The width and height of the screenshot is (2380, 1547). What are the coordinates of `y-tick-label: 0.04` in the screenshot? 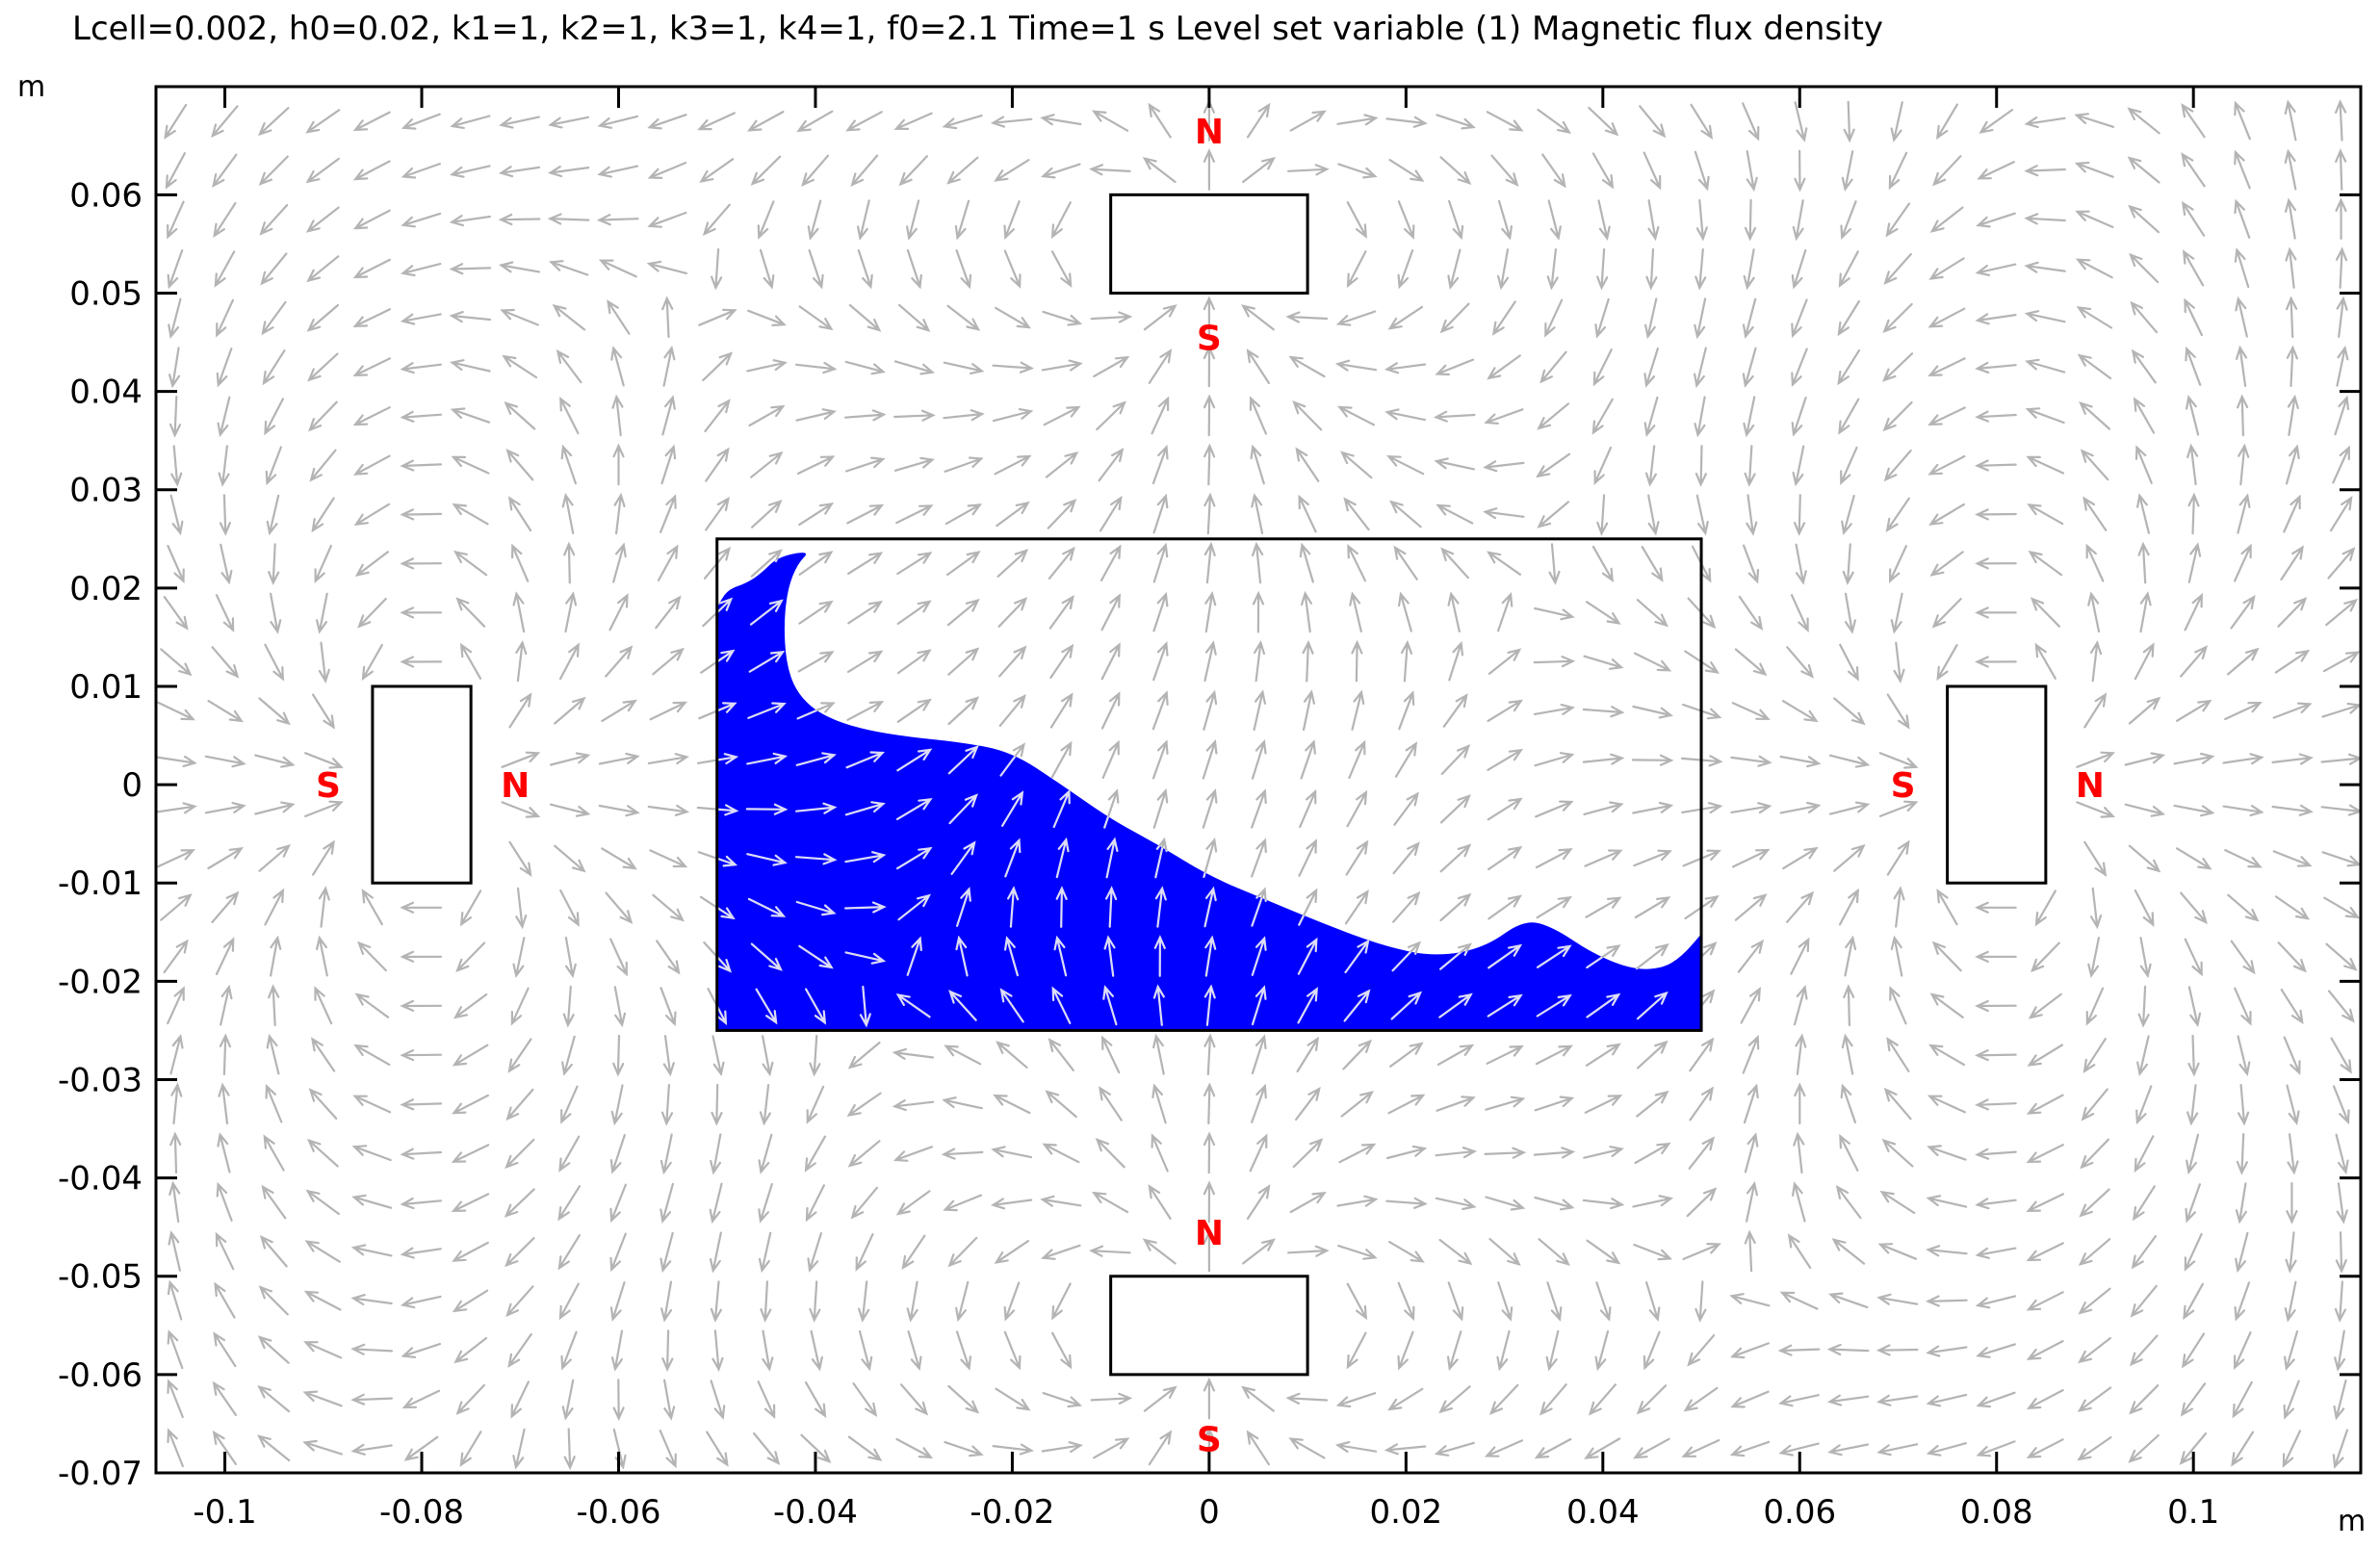 It's located at (106, 393).